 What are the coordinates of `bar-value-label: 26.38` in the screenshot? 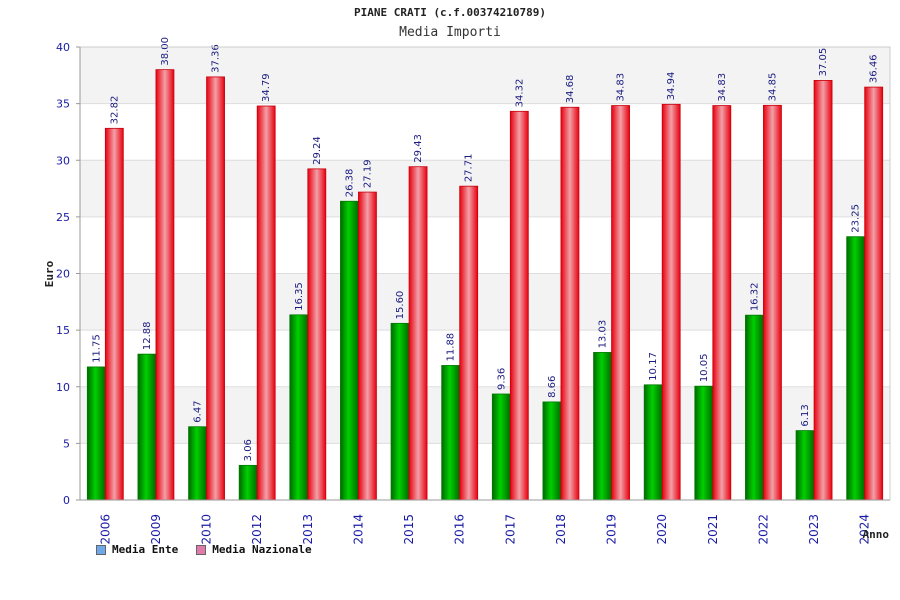 It's located at (349, 183).